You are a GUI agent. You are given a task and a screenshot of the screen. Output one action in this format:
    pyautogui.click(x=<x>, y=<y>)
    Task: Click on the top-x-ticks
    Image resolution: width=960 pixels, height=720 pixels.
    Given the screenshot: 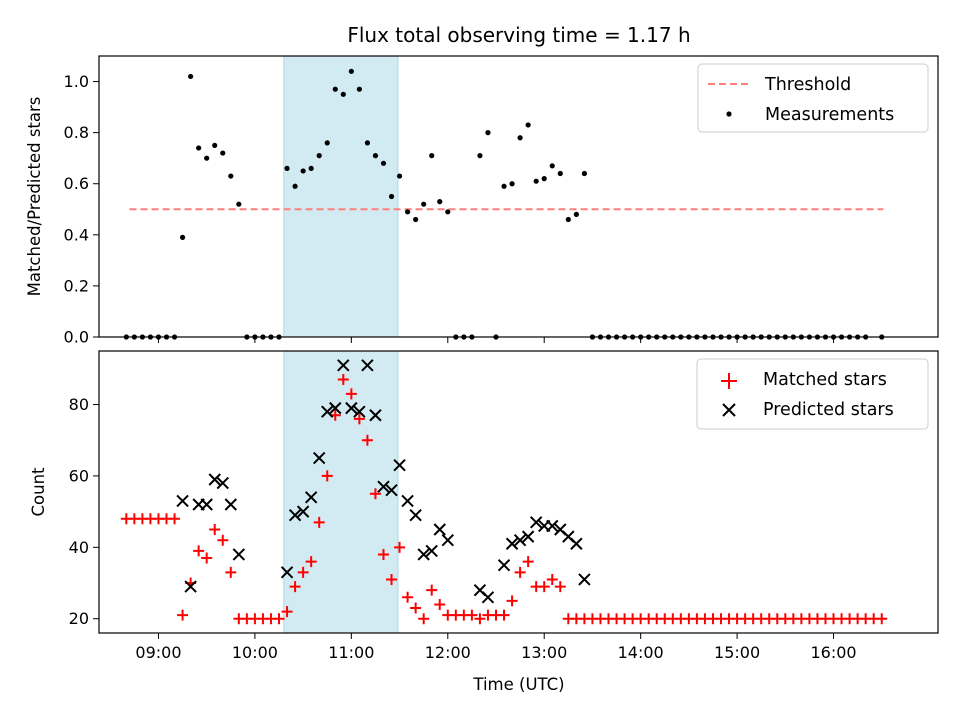 What is the action you would take?
    pyautogui.click(x=496, y=340)
    